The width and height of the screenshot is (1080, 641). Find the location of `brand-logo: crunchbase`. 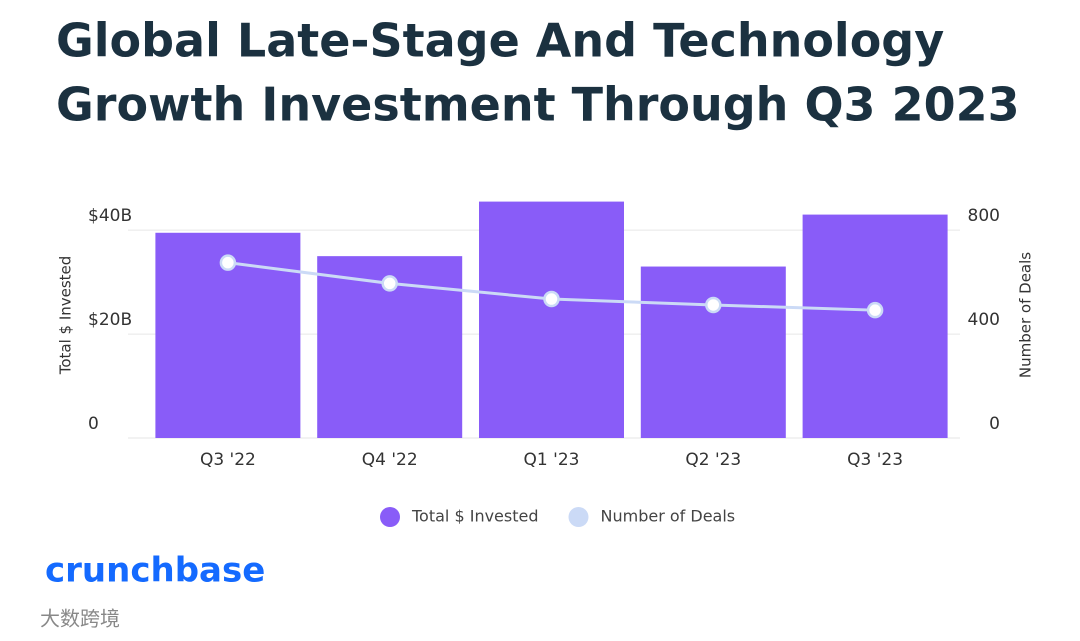

brand-logo: crunchbase is located at coordinates (155, 571).